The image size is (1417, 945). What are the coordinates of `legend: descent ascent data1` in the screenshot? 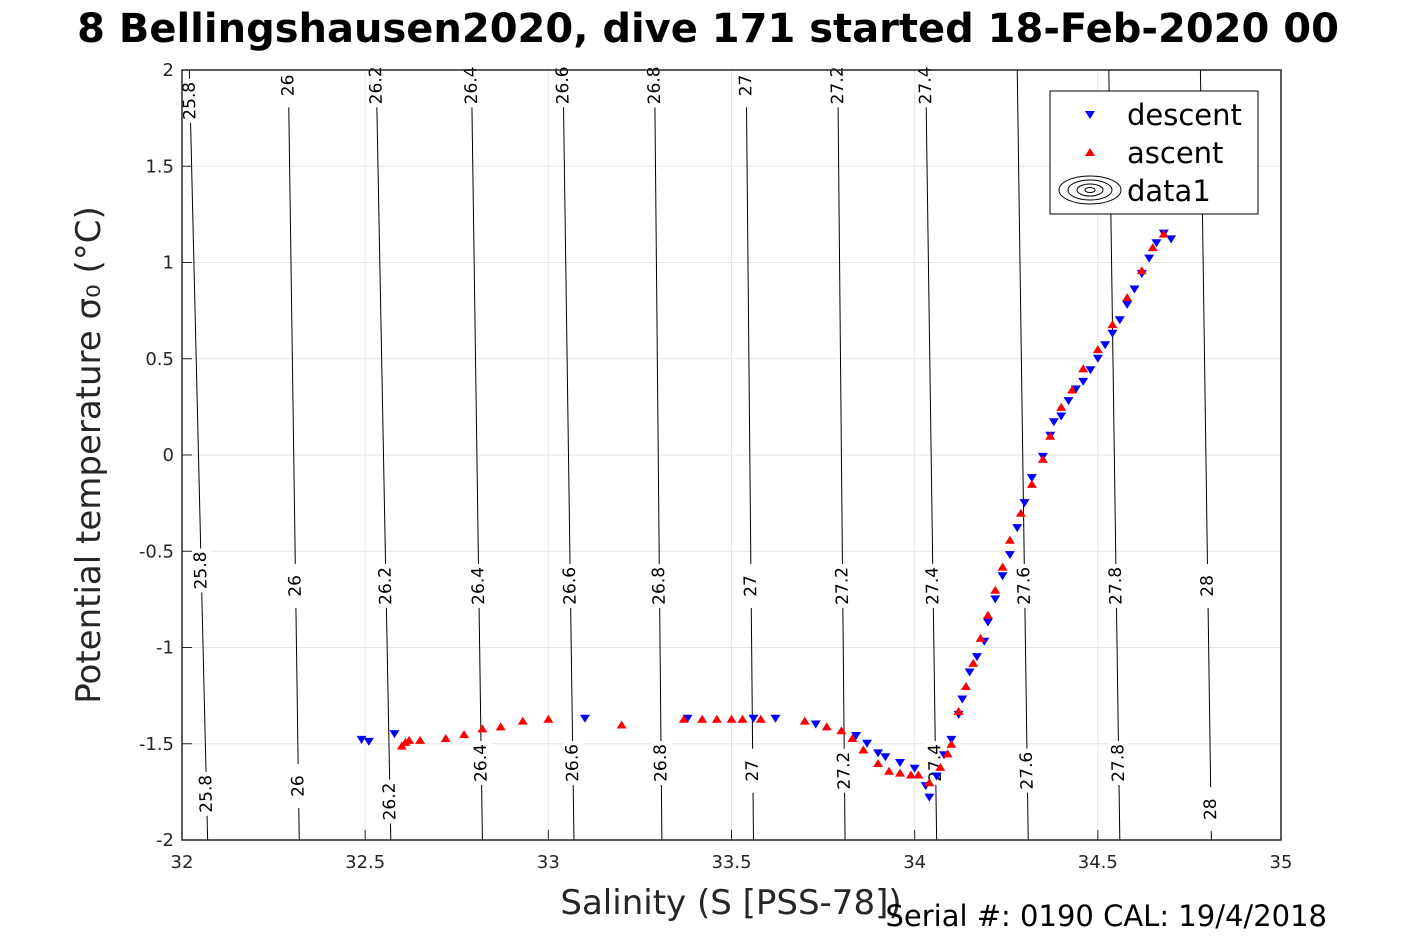 It's located at (1154, 152).